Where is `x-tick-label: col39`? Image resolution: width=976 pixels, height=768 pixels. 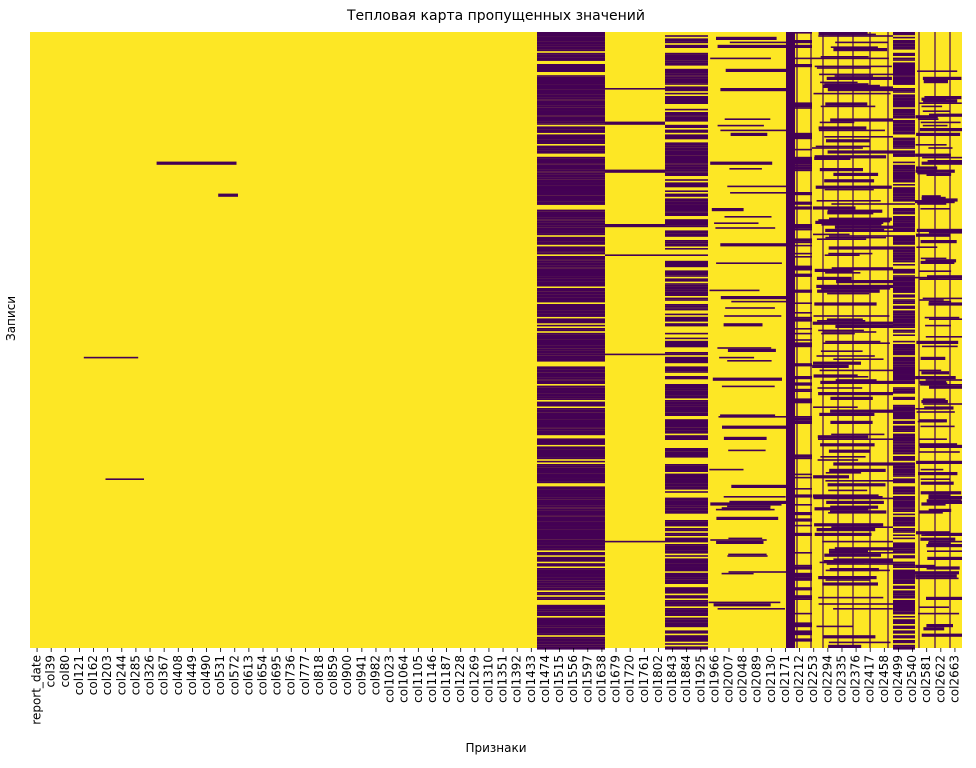
x-tick-label: col39 is located at coordinates (51, 671).